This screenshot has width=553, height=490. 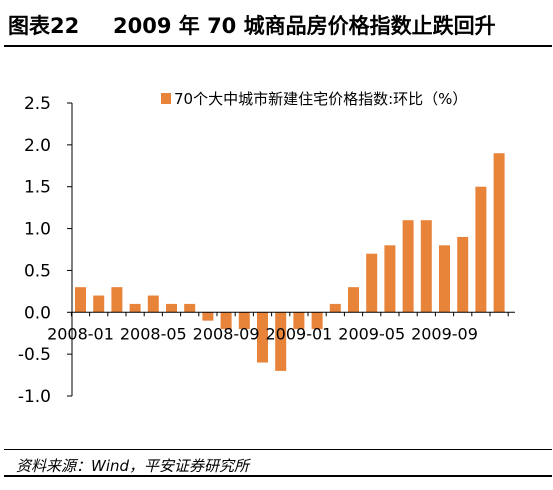 What do you see at coordinates (304, 26) in the screenshot?
I see `figure-title: 2009 年 70 城商品房价格指数止跌回升` at bounding box center [304, 26].